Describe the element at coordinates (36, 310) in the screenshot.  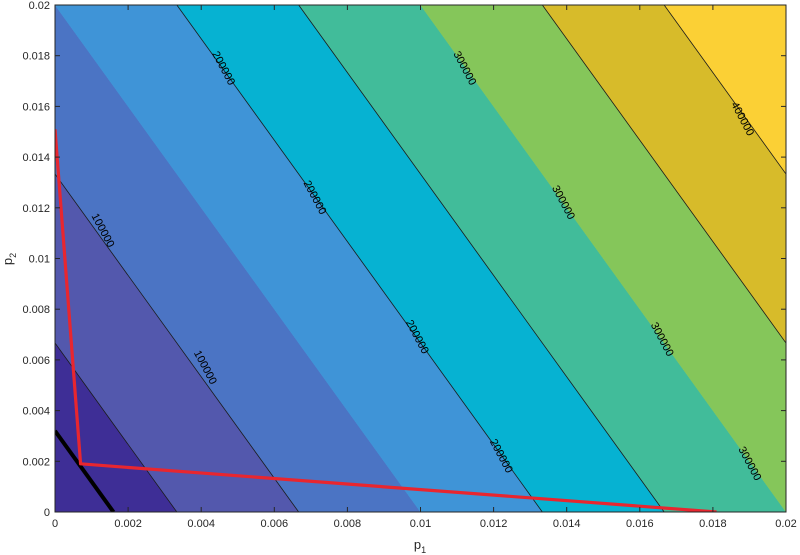
I see `y-tick-label: 0.008` at that location.